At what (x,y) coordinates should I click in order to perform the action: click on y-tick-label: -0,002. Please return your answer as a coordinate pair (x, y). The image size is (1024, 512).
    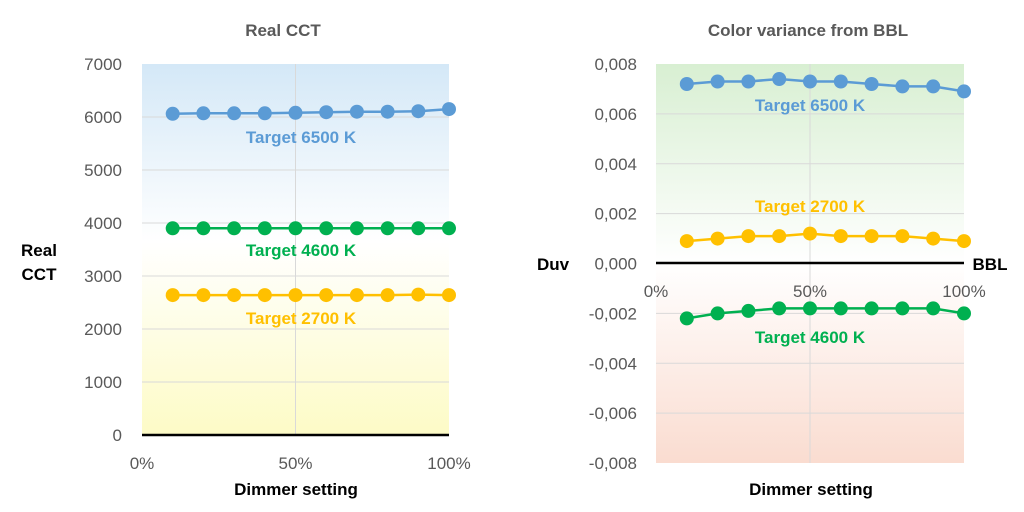
    Looking at the image, I should click on (613, 313).